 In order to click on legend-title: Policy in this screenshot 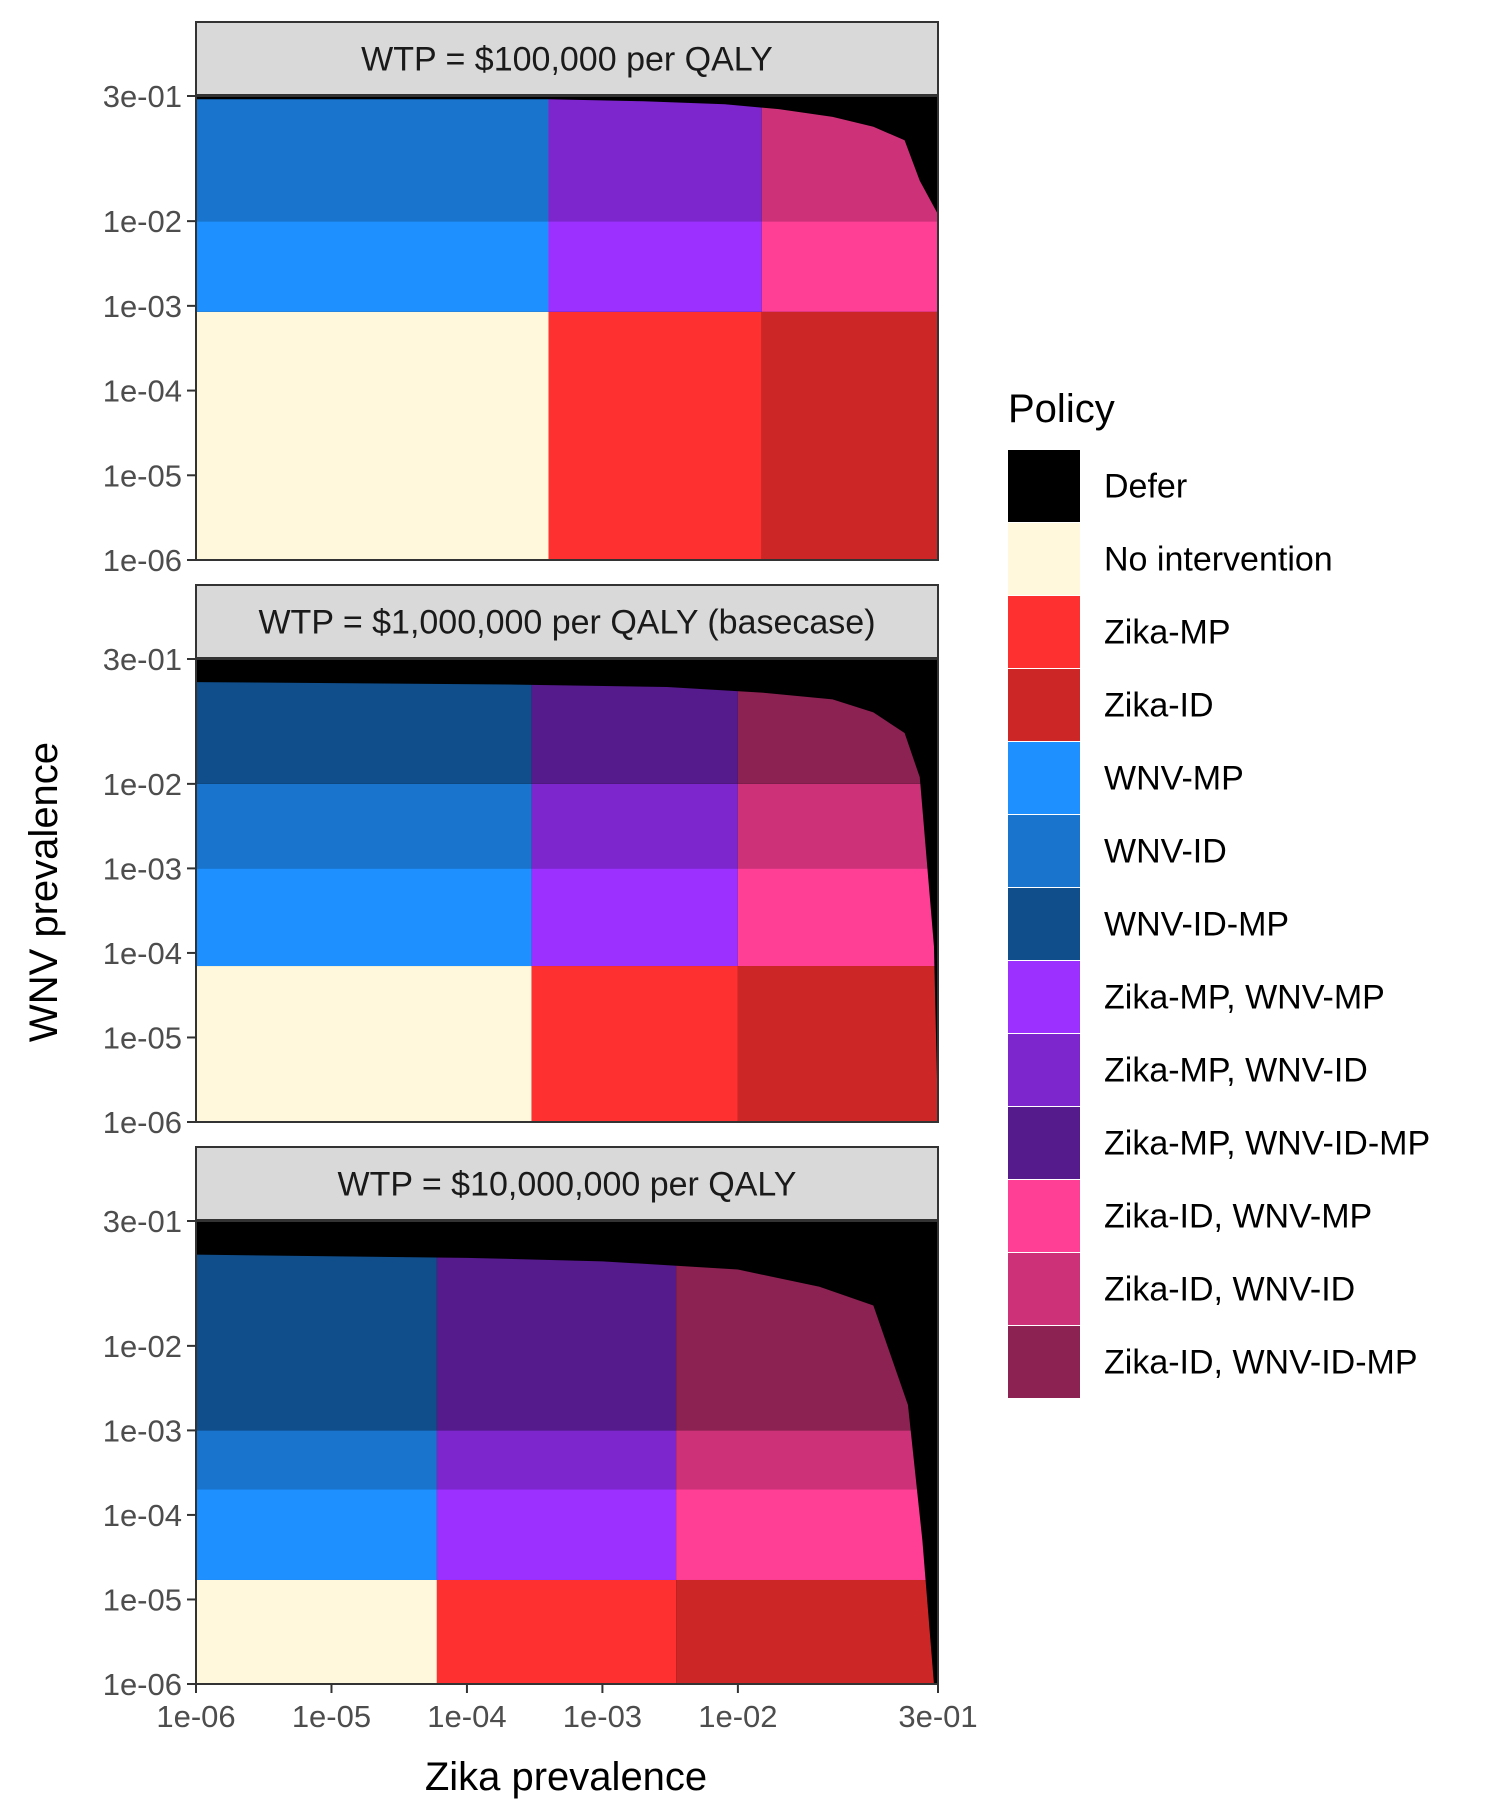, I will do `click(1061, 409)`.